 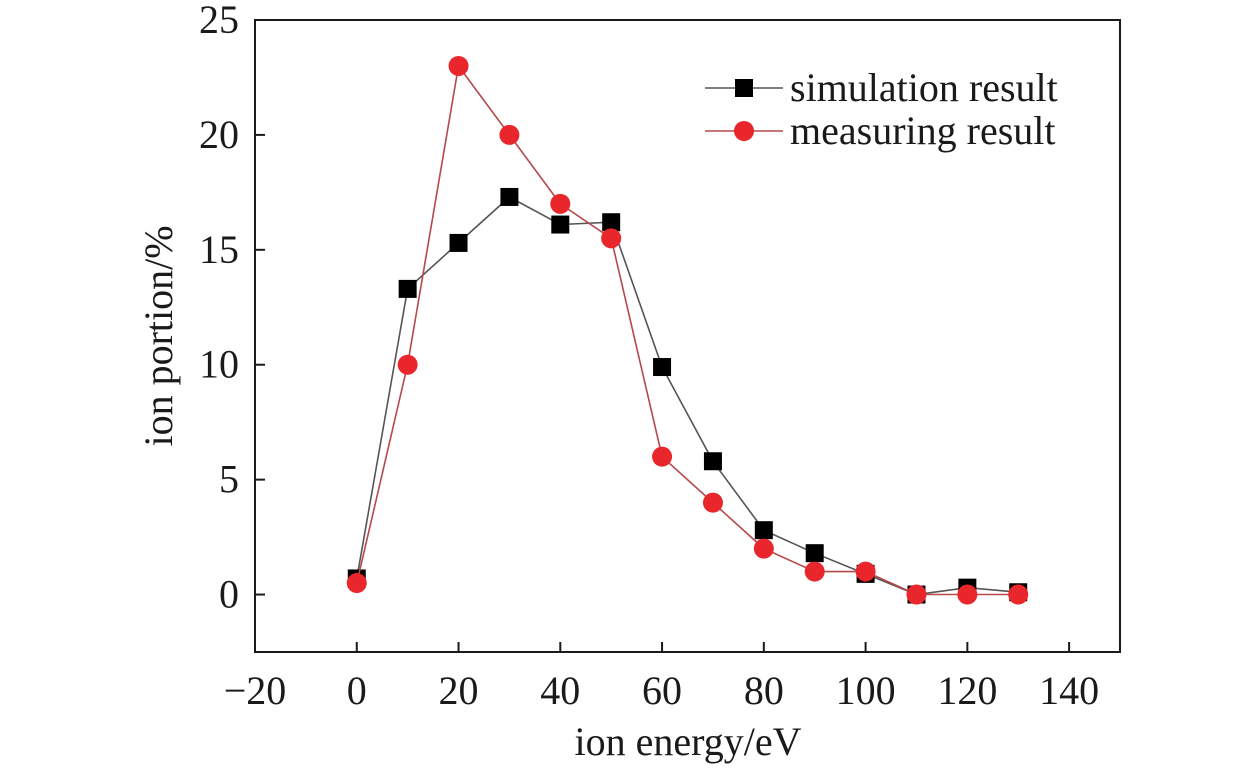 I want to click on legend-item: measuring result, so click(x=880, y=130).